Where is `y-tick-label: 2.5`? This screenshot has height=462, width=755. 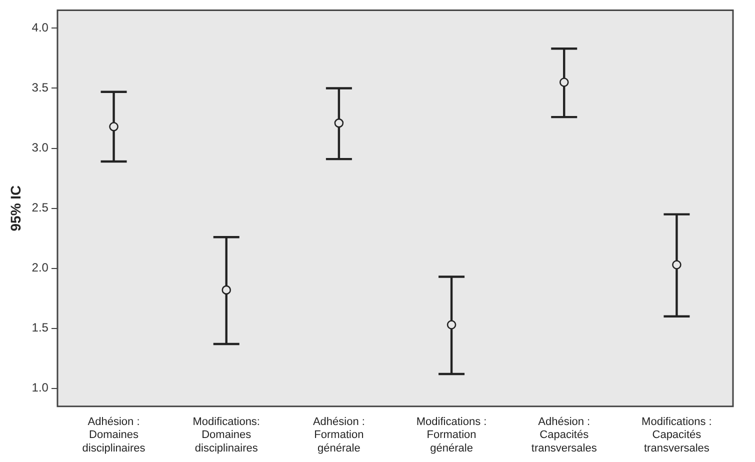 y-tick-label: 2.5 is located at coordinates (40, 207).